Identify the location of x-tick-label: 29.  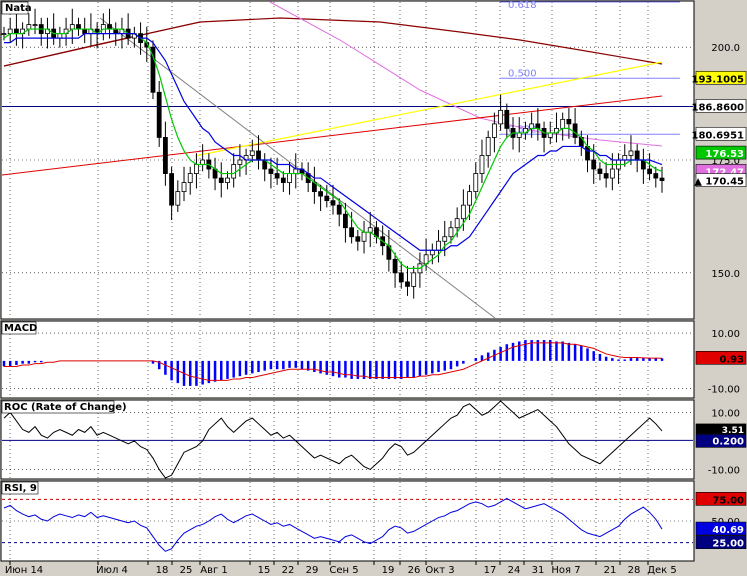
(312, 570).